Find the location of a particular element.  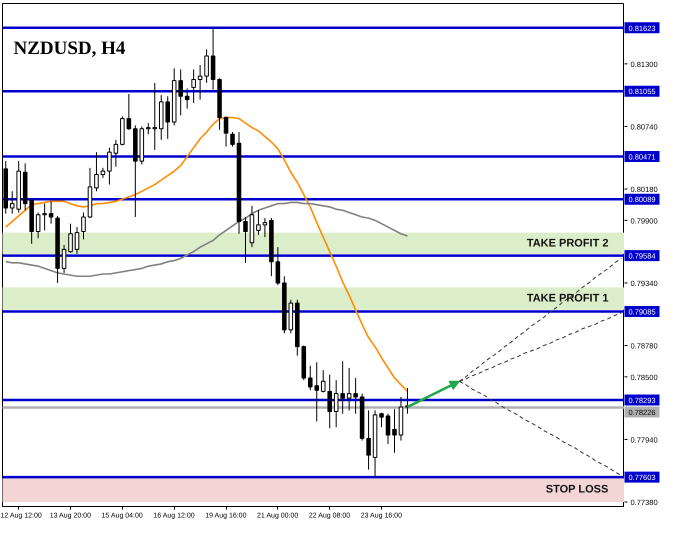

line-series is located at coordinates (206, 240).